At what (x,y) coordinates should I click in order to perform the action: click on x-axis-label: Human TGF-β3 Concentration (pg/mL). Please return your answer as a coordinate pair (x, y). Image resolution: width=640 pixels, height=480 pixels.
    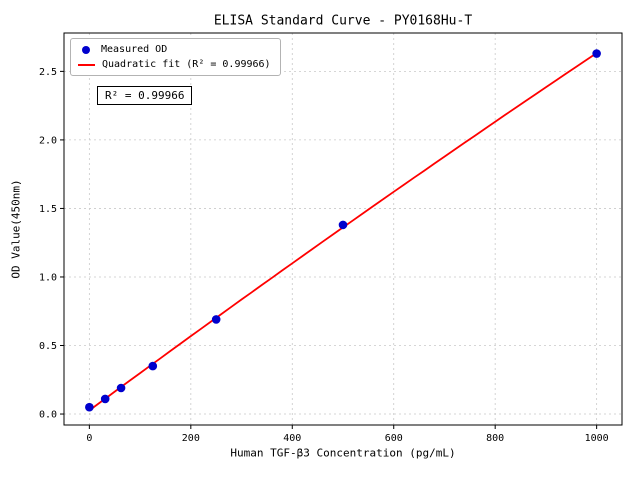
    Looking at the image, I should click on (343, 453).